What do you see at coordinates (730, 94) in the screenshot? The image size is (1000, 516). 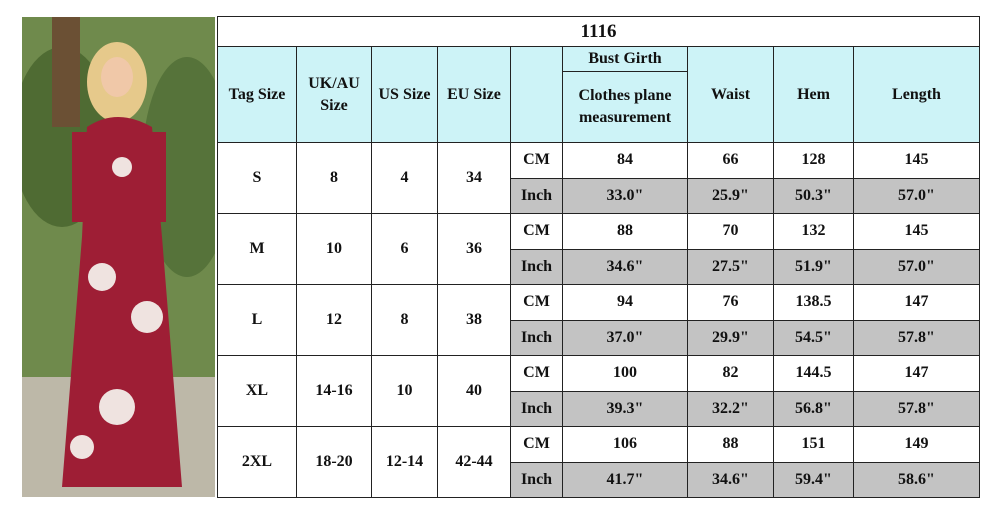 I see `header-cell: Waist` at bounding box center [730, 94].